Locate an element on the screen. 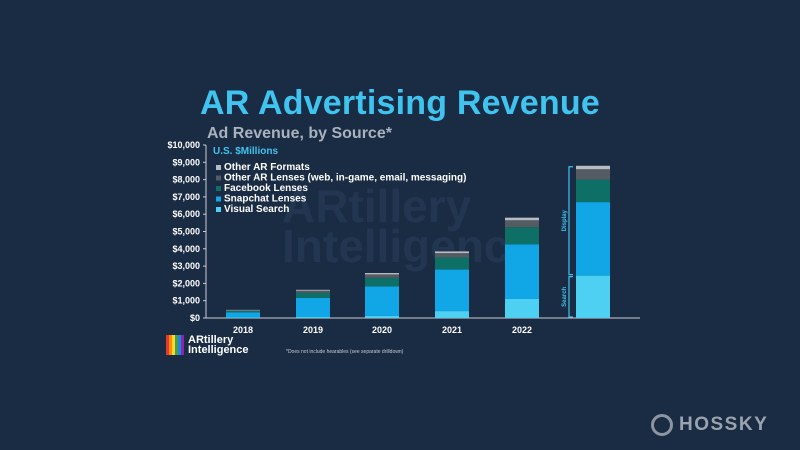 The image size is (800, 450). annotations: Display Search is located at coordinates (567, 242).